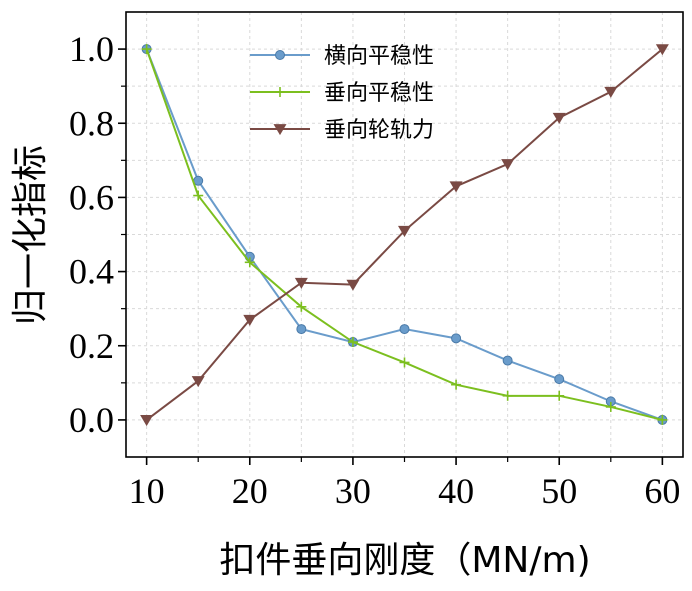 The height and width of the screenshot is (591, 692). I want to click on y-tick-label: 0.4, so click(91, 272).